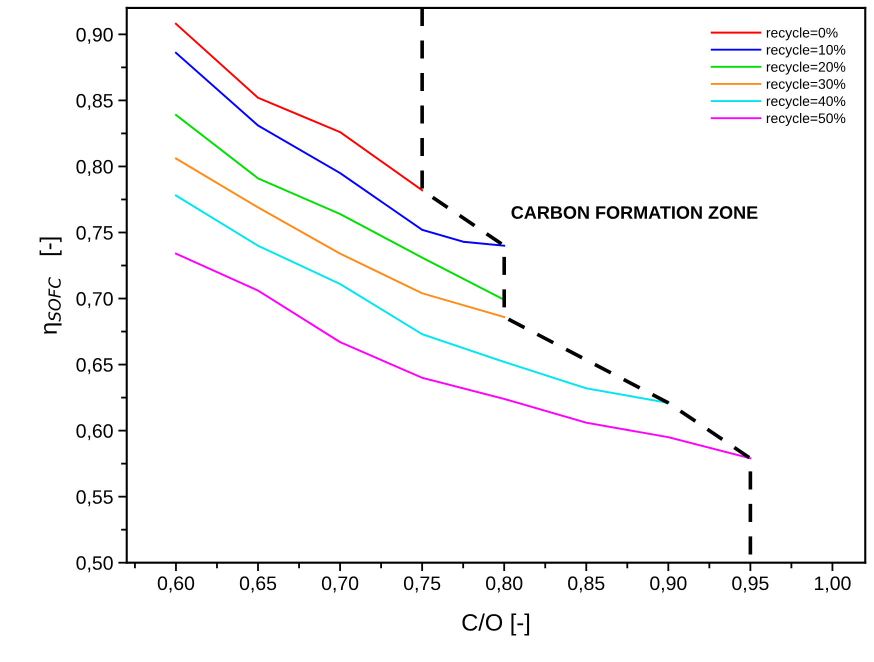 Image resolution: width=874 pixels, height=662 pixels. I want to click on y-tick-label: 0,75, so click(94, 234).